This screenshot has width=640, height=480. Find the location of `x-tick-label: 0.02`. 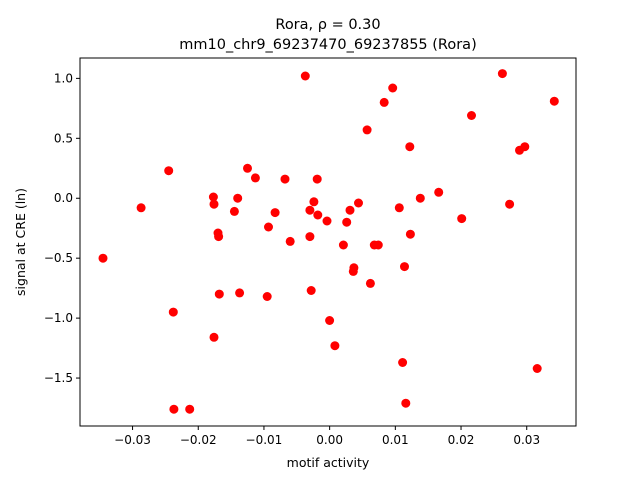

x-tick-label: 0.02 is located at coordinates (461, 440).